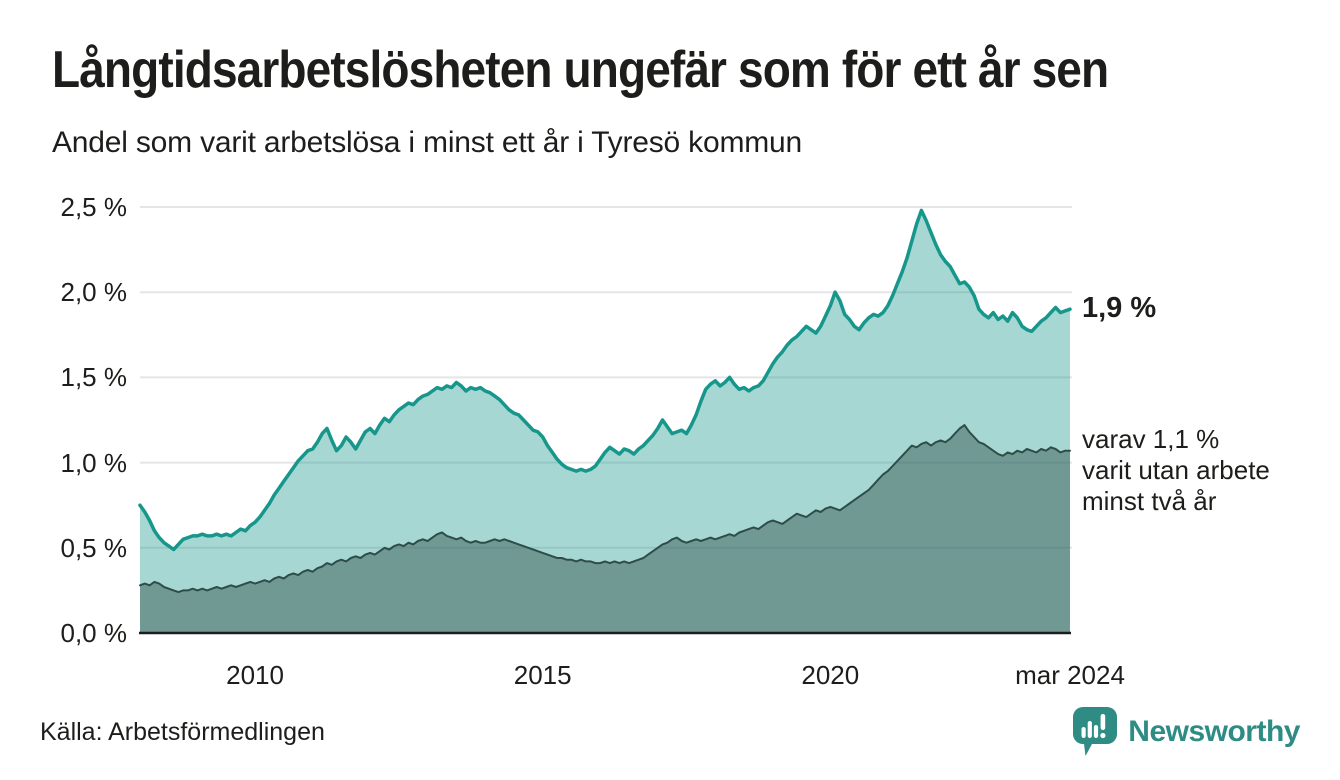 Image resolution: width=1340 pixels, height=780 pixels. Describe the element at coordinates (94, 462) in the screenshot. I see `y-tick-label: 1,0 %` at that location.